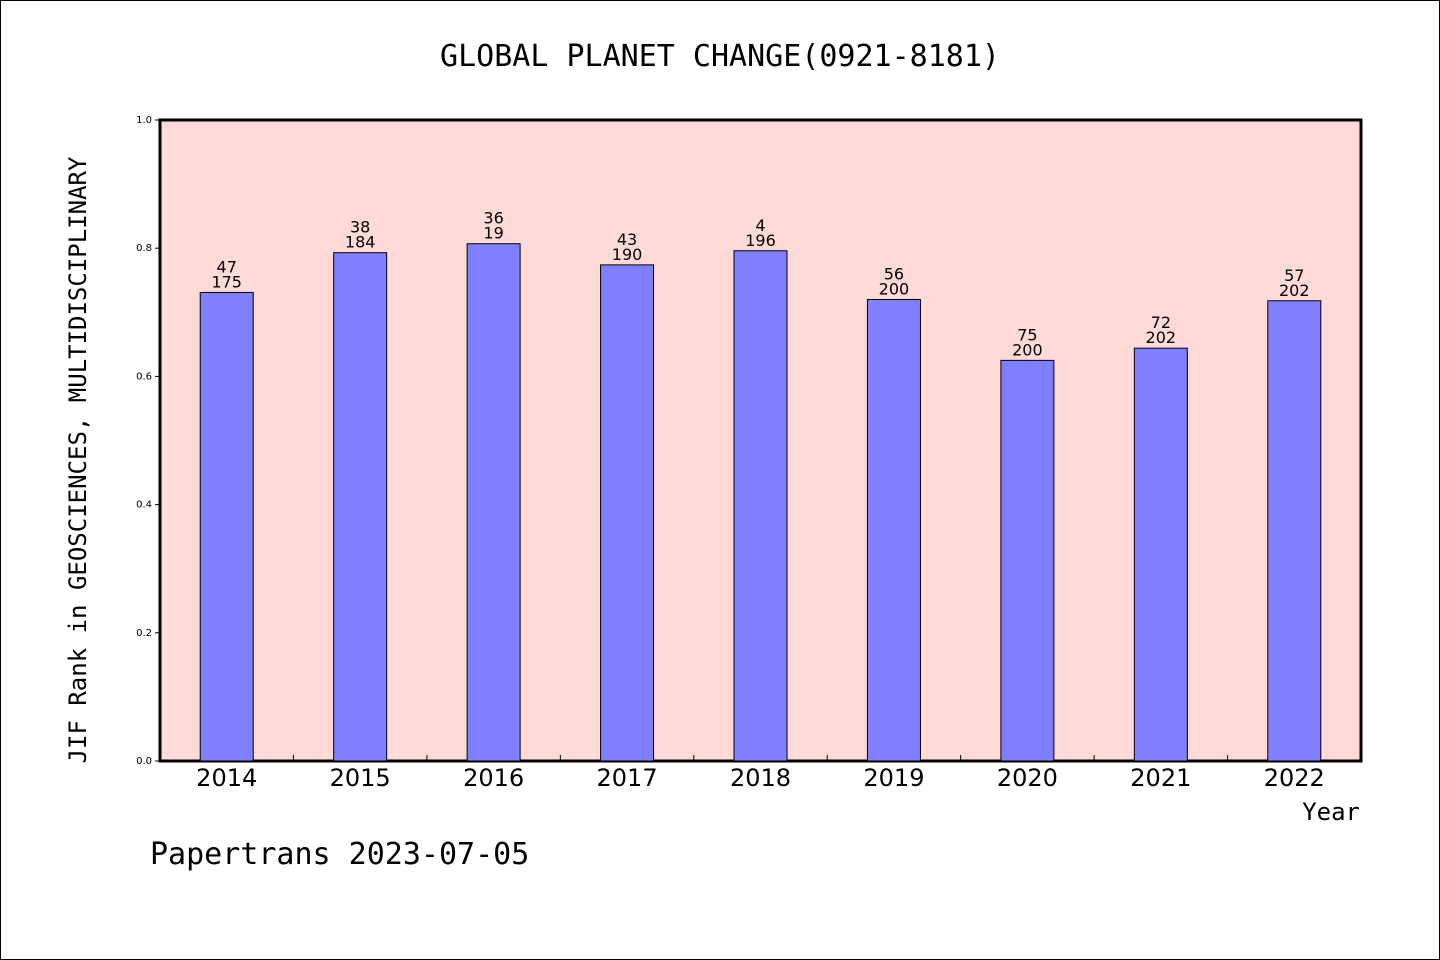  I want to click on x-tick-label: 2015, so click(360, 778).